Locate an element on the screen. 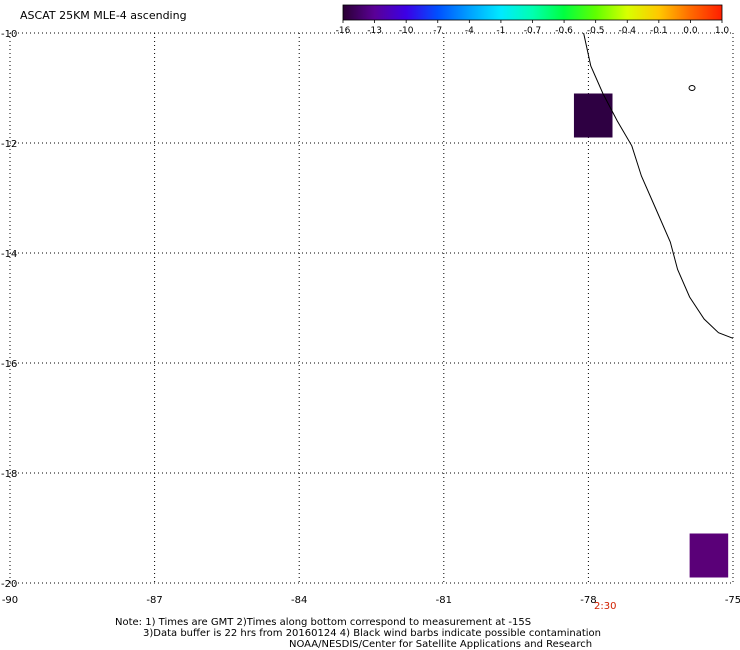  coastline-path is located at coordinates (658, 185).